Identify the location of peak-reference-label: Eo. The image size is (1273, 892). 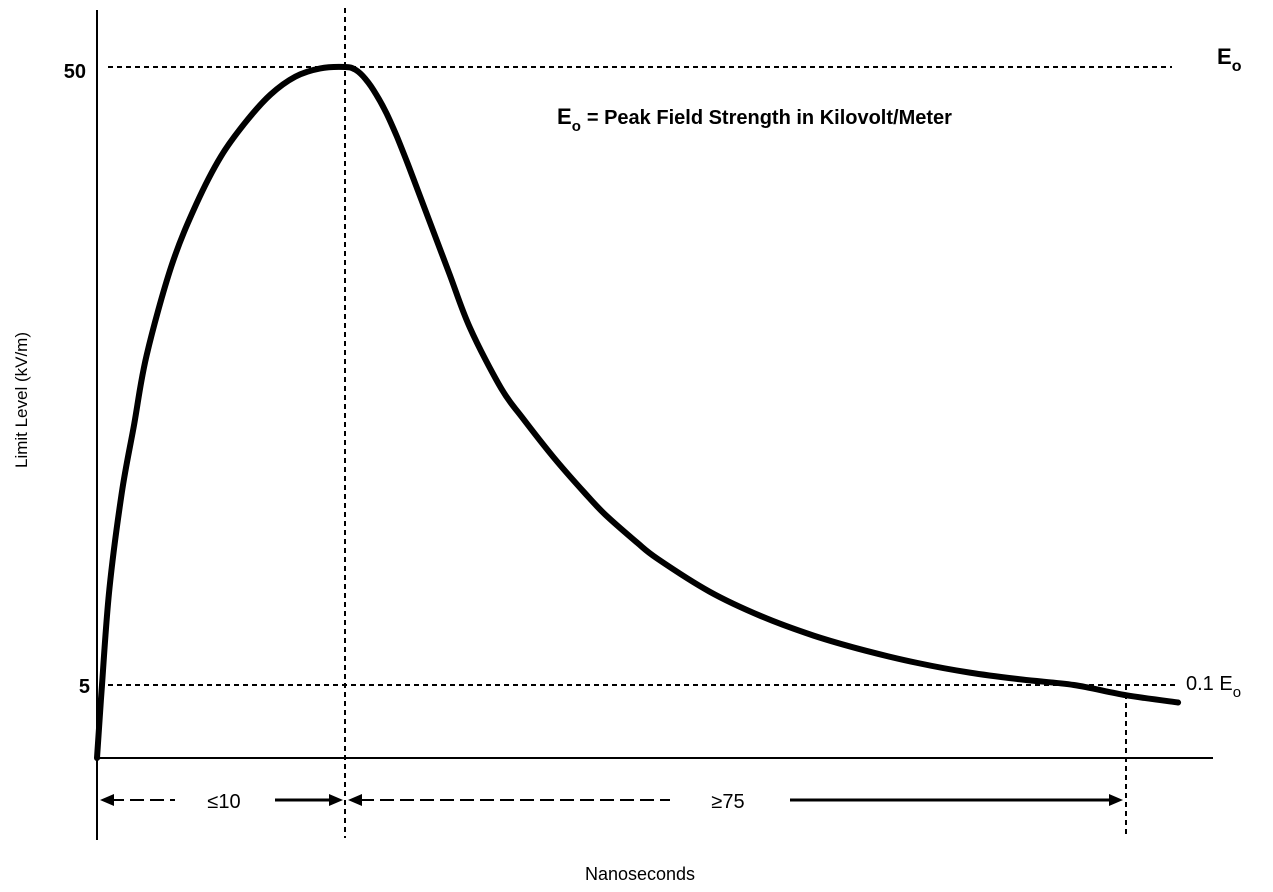
(1229, 59).